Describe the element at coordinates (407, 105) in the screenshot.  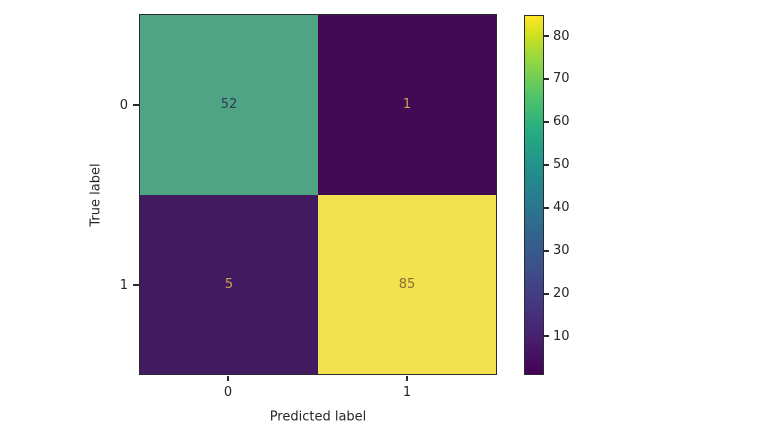
I see `matrix-cell-true0-pred1: 1` at that location.